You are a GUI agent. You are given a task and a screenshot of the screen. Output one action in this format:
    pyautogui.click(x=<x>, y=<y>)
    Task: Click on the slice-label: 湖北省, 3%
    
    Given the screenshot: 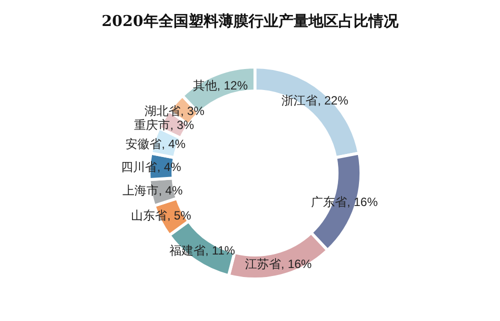 What is the action you would take?
    pyautogui.click(x=174, y=111)
    